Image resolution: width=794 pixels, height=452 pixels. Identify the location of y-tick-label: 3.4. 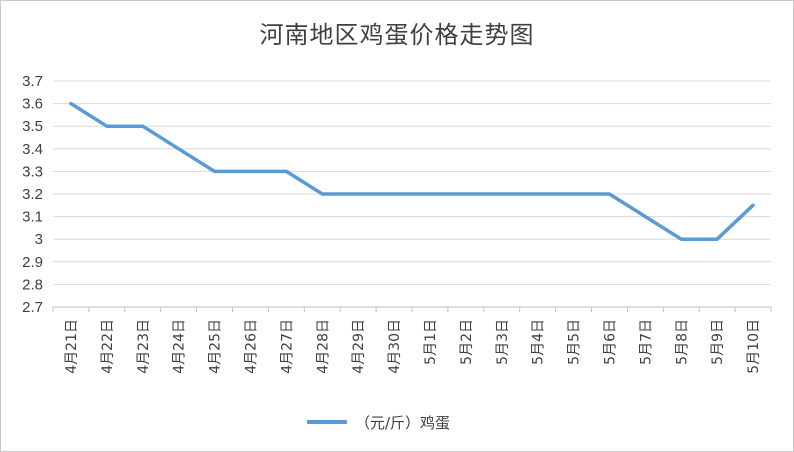
(32, 149).